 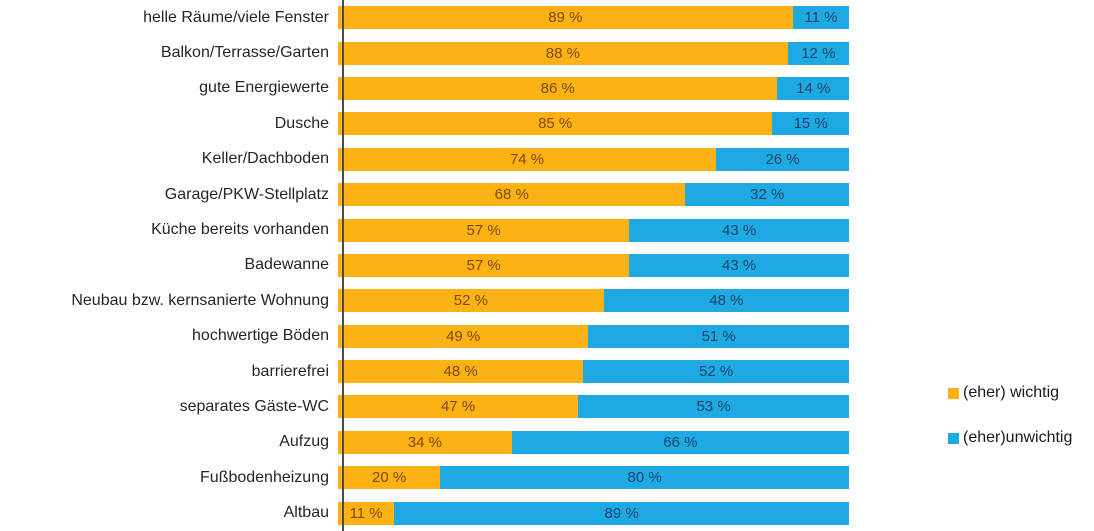 I want to click on value-label: 80 %, so click(x=644, y=478).